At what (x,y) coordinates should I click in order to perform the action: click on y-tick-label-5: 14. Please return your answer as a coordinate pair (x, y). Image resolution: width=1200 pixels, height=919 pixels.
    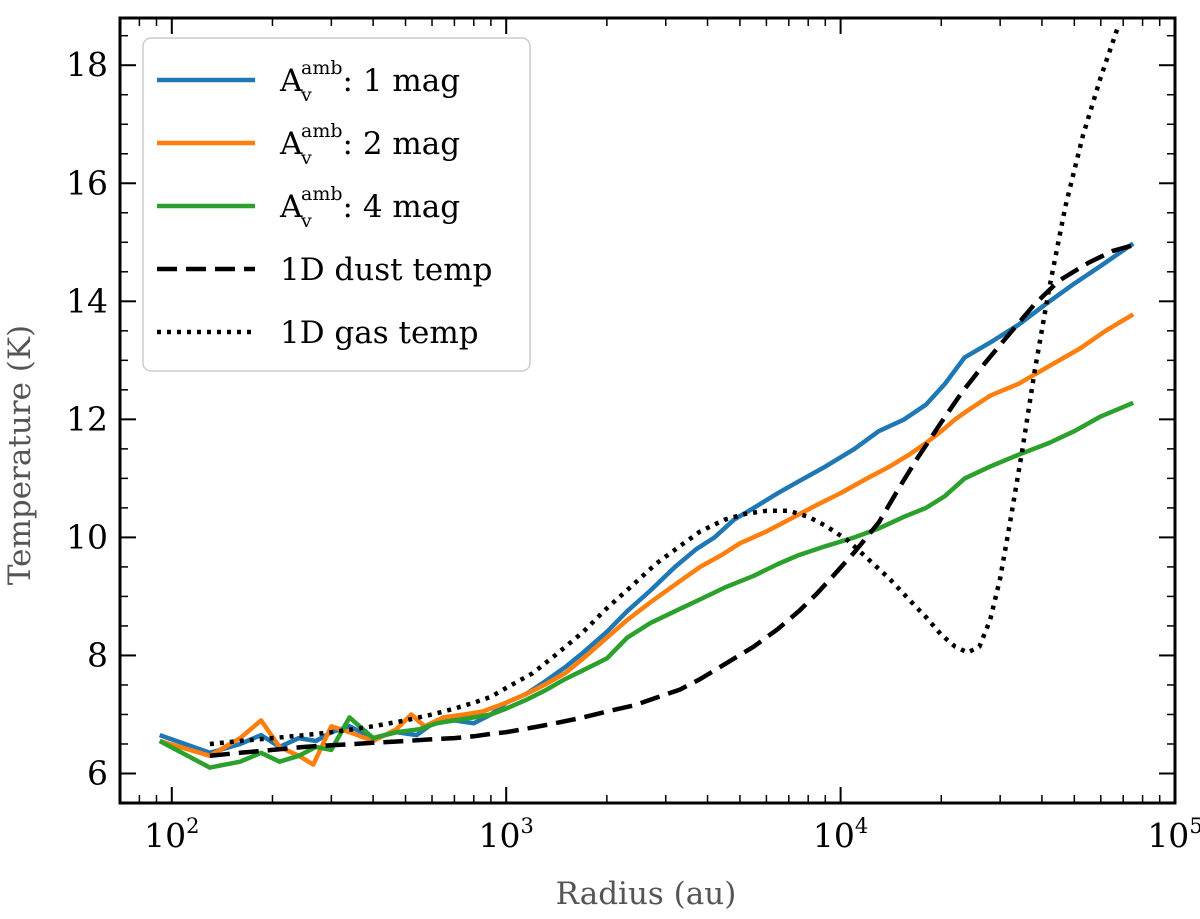
    Looking at the image, I should click on (87, 300).